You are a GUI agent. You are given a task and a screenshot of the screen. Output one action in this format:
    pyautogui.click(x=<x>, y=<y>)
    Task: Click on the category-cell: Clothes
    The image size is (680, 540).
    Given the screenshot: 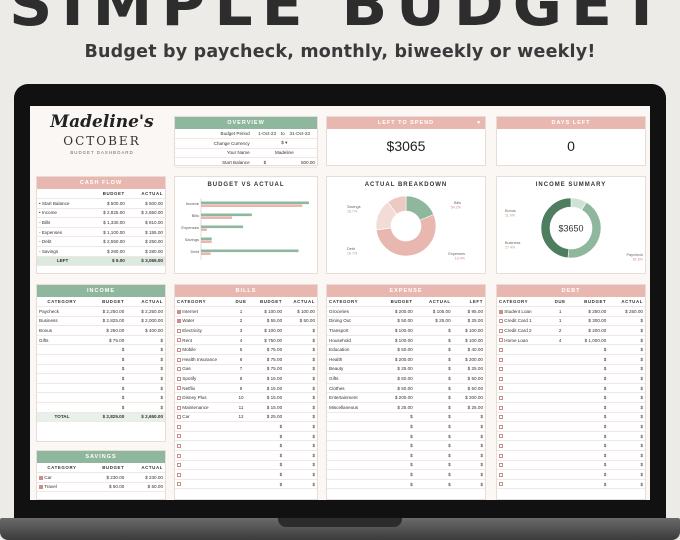 What is the action you would take?
    pyautogui.click(x=352, y=388)
    